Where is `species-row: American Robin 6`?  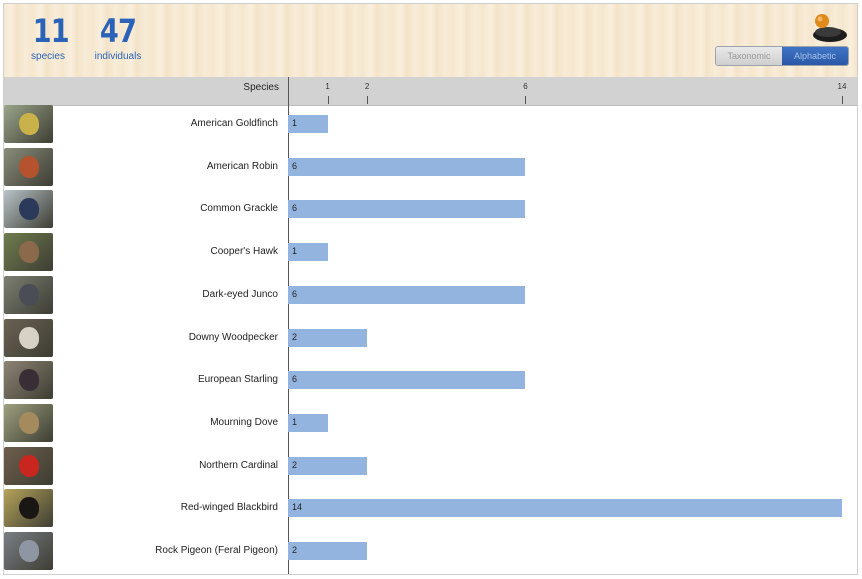 species-row: American Robin 6 is located at coordinates (430, 167).